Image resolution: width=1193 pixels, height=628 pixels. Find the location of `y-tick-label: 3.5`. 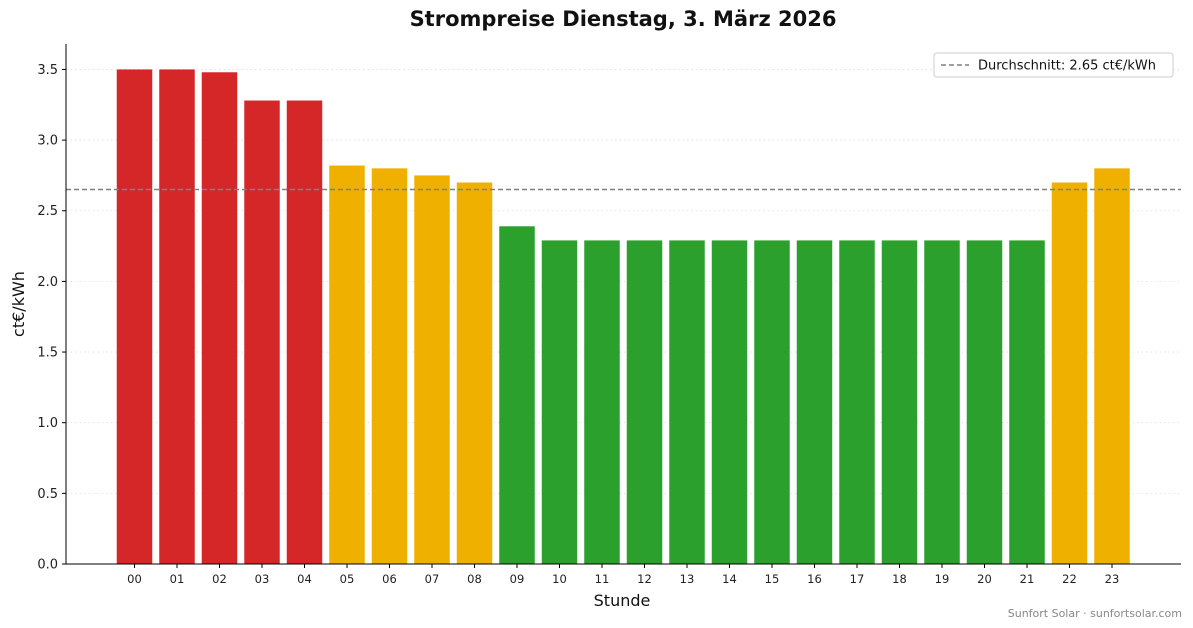

y-tick-label: 3.5 is located at coordinates (47, 70).